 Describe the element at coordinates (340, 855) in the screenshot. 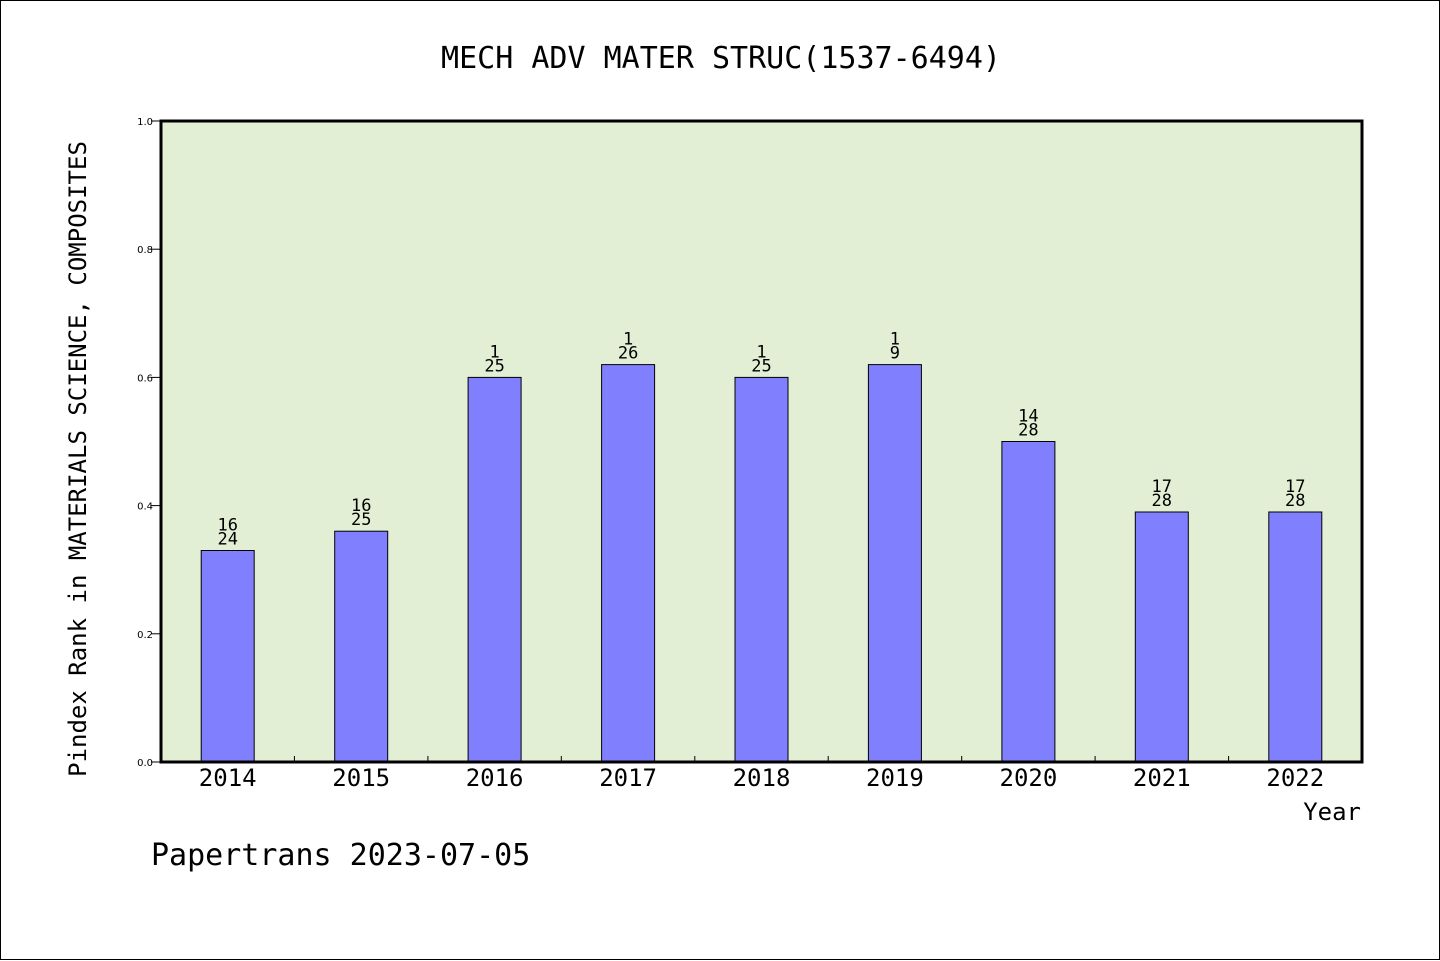

I see `footer-credit: Papertrans 2023-07-05` at that location.